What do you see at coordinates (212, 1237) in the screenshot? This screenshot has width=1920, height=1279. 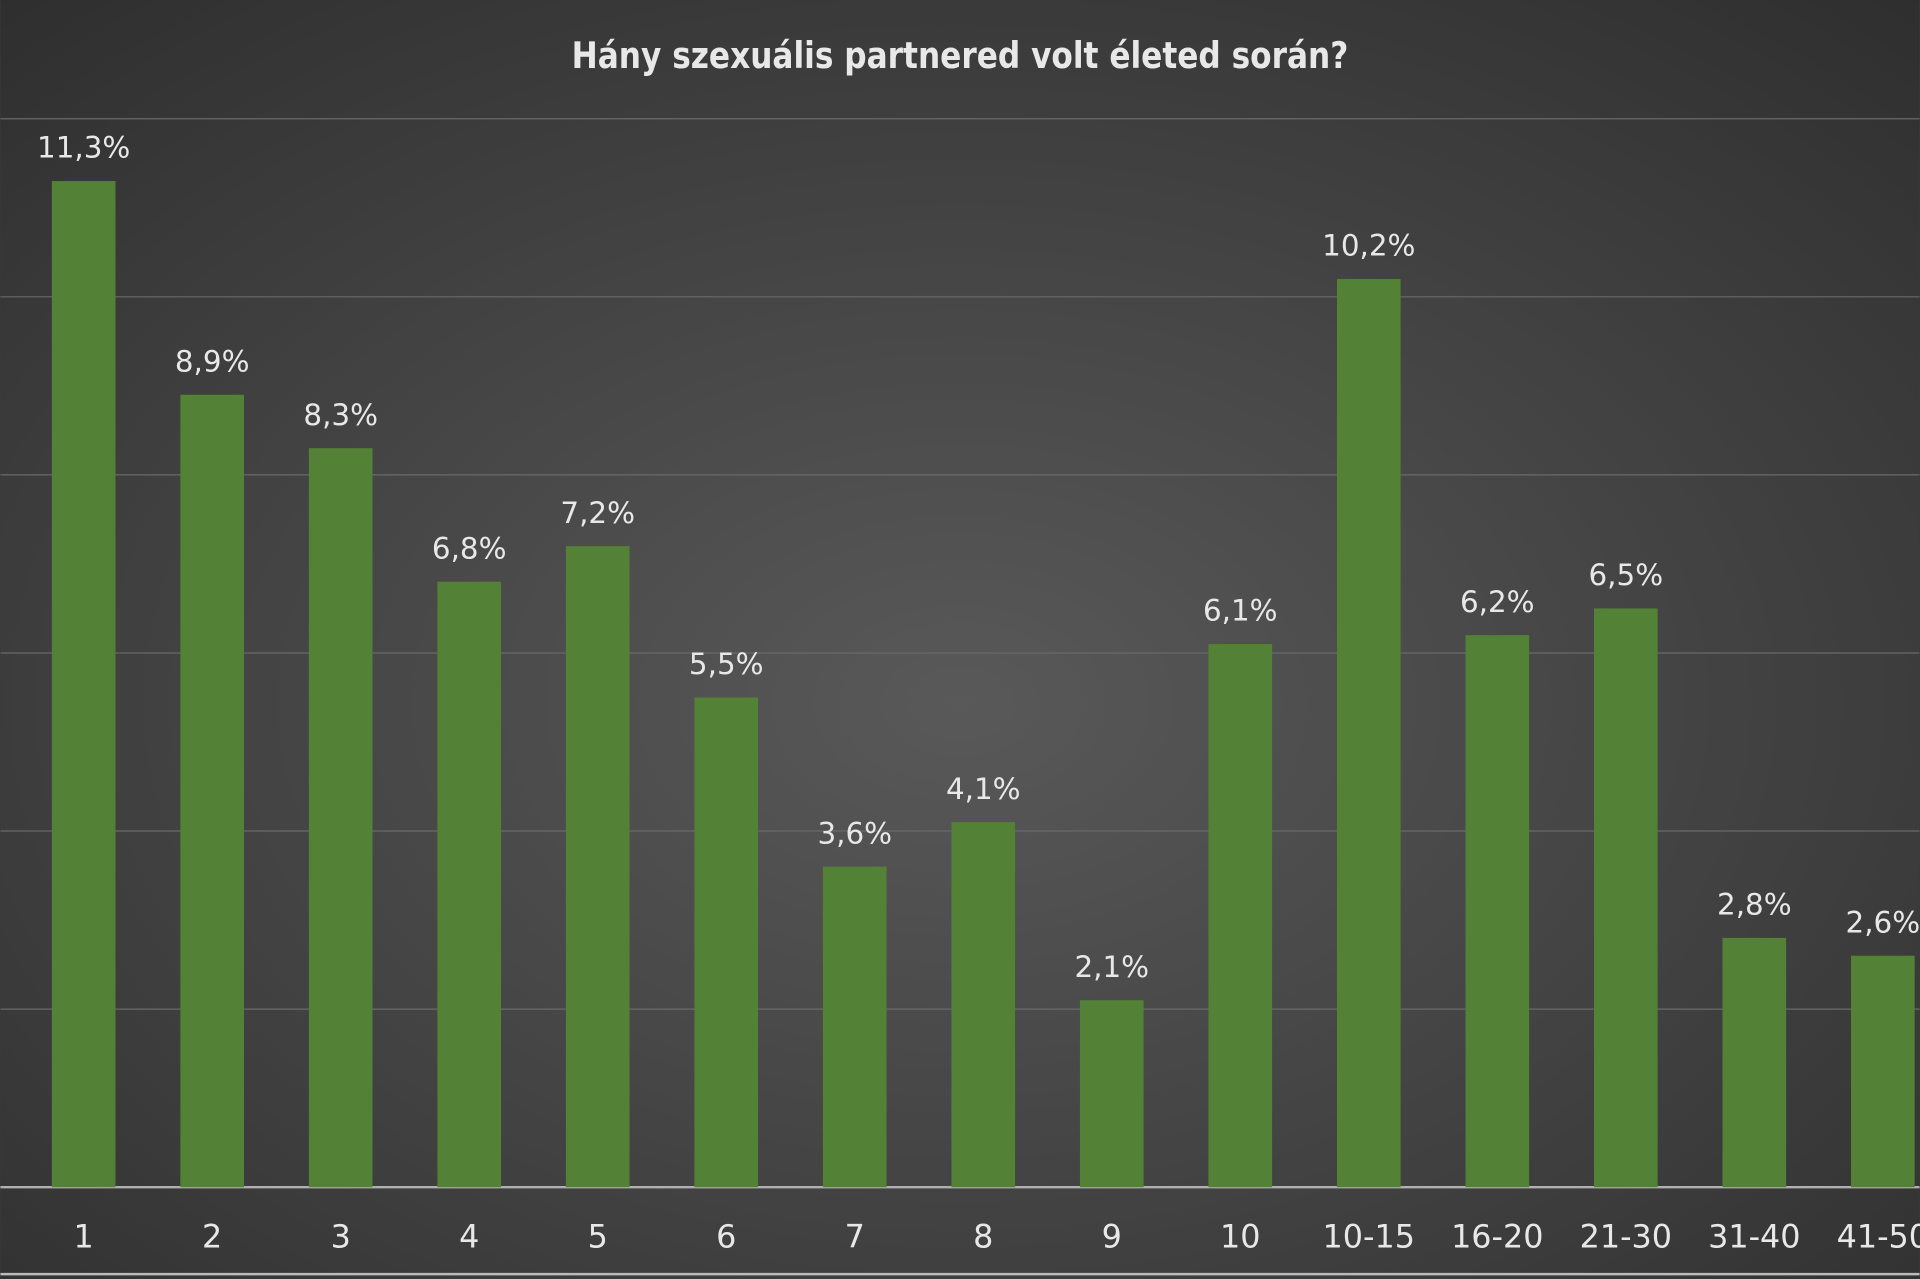 I see `x-tick-label: 2` at bounding box center [212, 1237].